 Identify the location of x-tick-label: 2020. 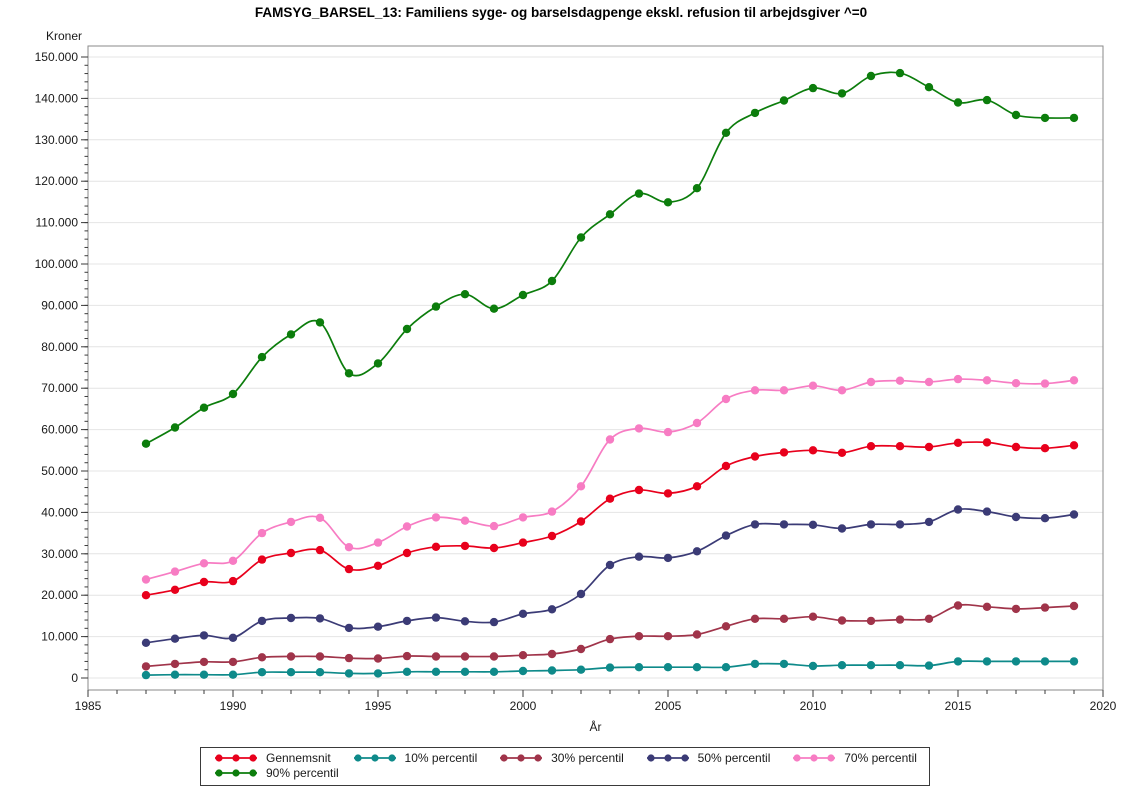
(1103, 706).